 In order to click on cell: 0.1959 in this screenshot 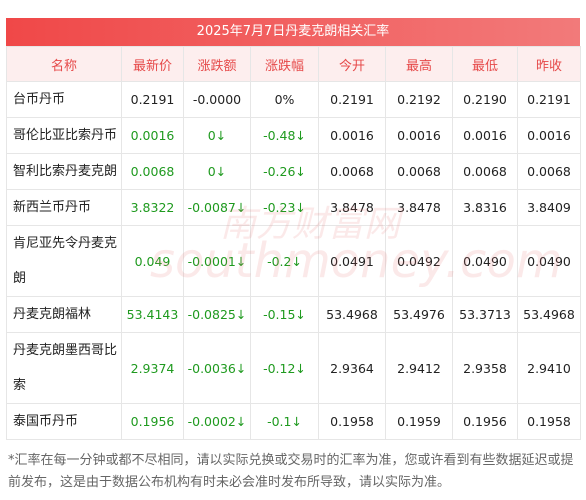, I will do `click(419, 421)`.